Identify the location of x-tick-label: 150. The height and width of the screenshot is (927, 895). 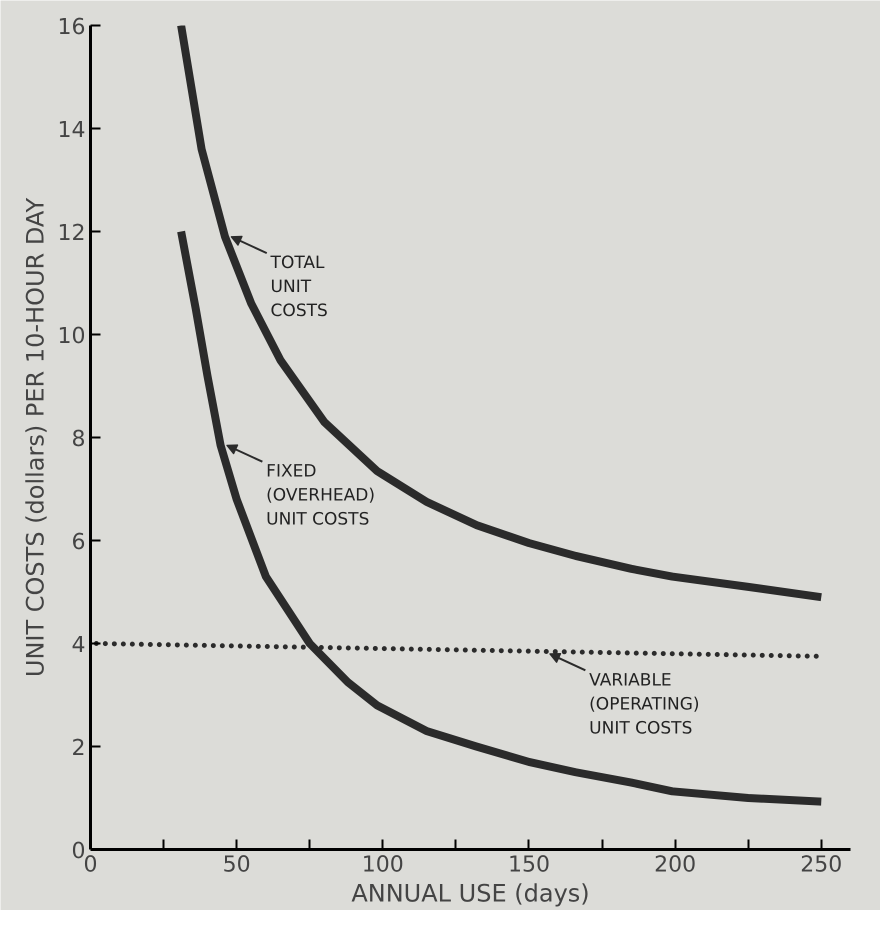
(529, 865).